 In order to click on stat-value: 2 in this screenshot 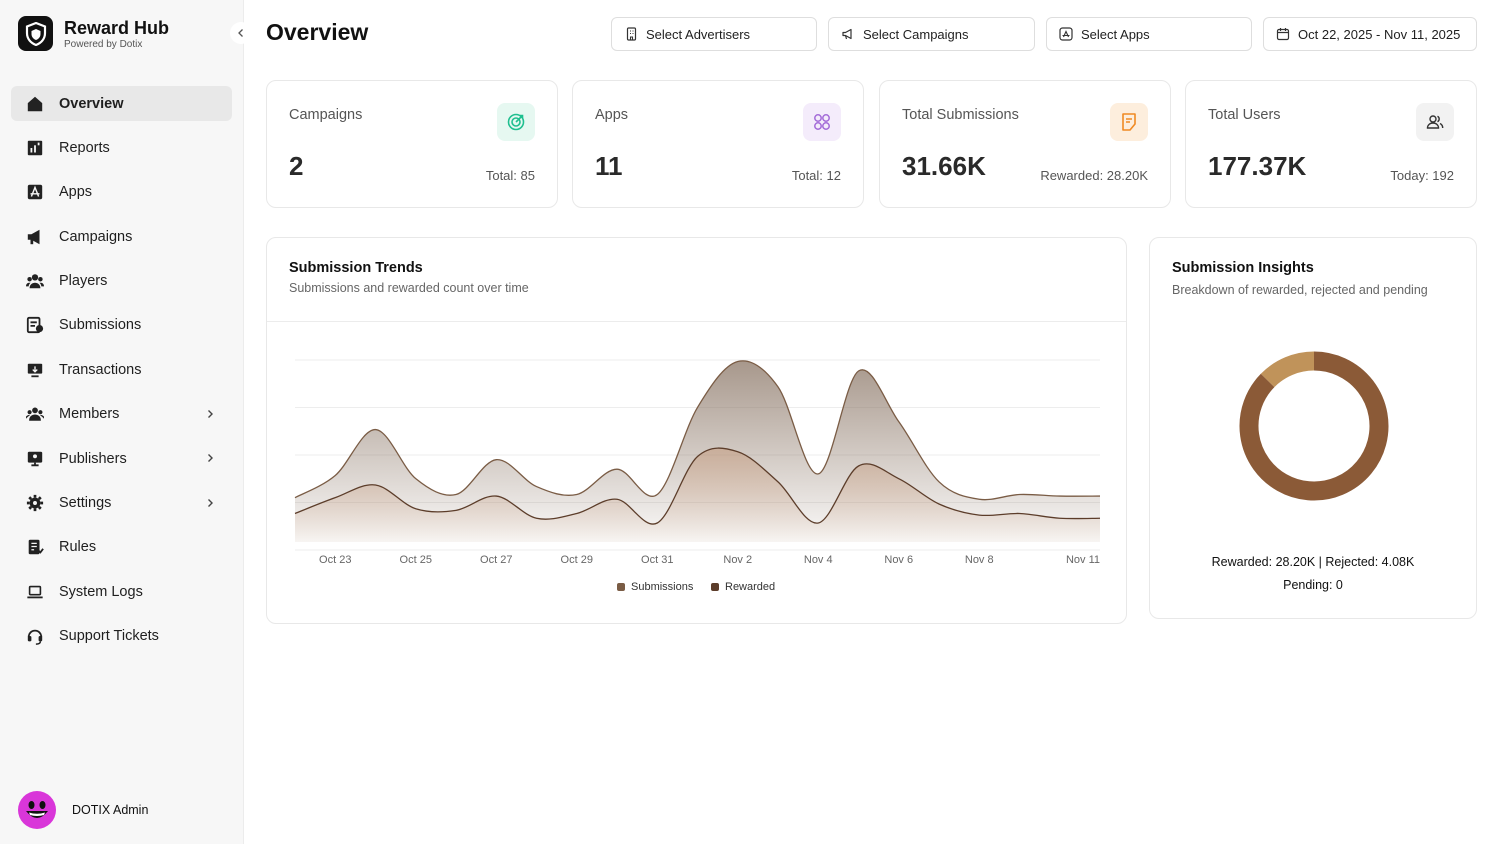, I will do `click(296, 166)`.